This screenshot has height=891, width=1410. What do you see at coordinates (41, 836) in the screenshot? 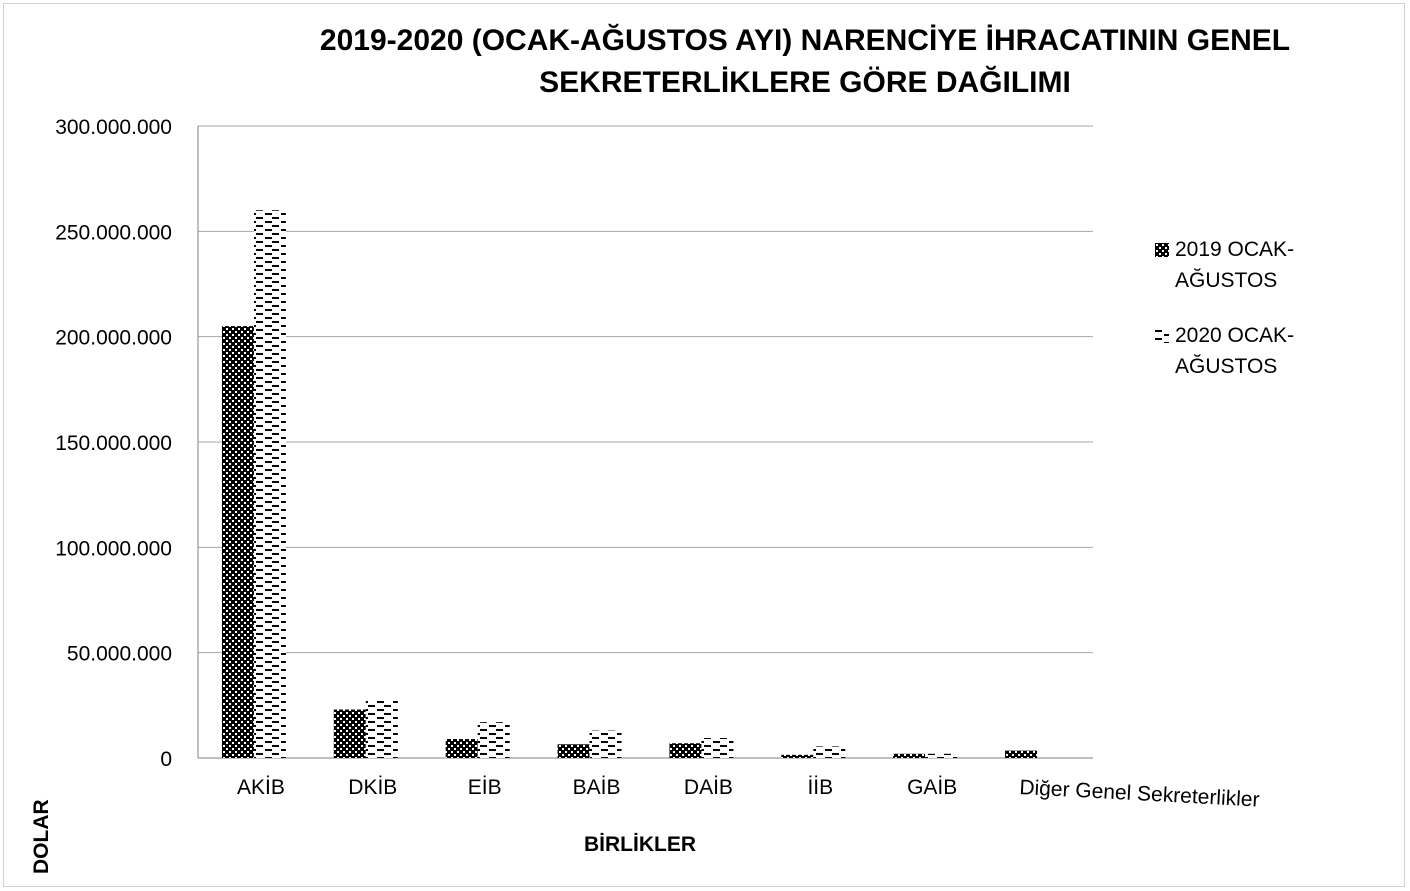
I see `y-axis-label: DOLAR` at bounding box center [41, 836].